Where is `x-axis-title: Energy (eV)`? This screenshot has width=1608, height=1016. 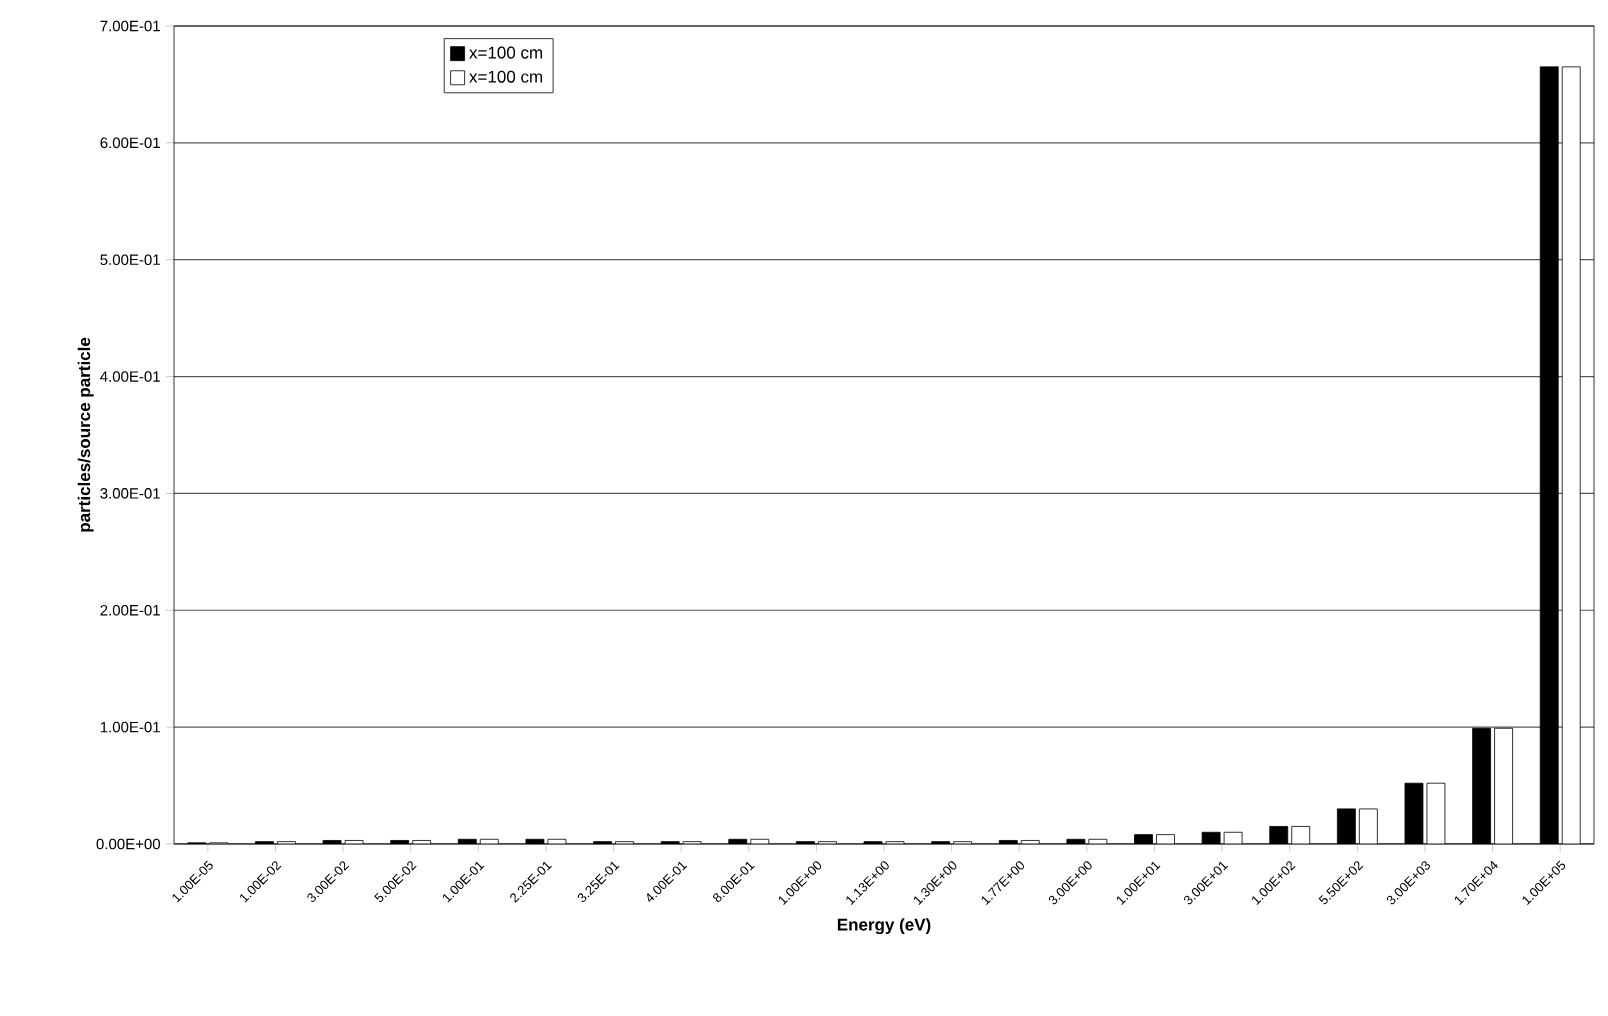 x-axis-title: Energy (eV) is located at coordinates (884, 926).